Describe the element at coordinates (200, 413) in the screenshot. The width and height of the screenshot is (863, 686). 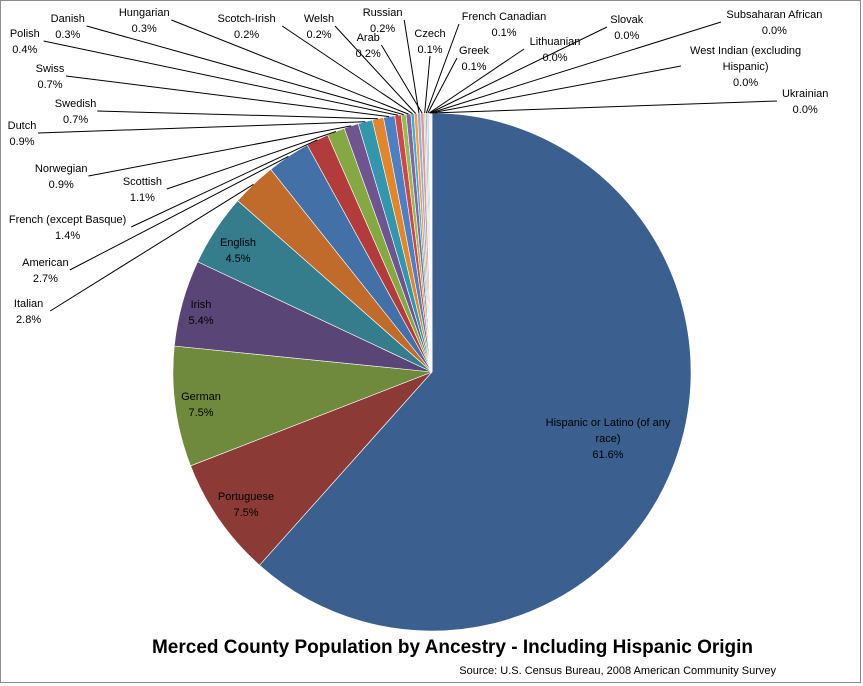
I see `slice-value-german: 7.5%` at that location.